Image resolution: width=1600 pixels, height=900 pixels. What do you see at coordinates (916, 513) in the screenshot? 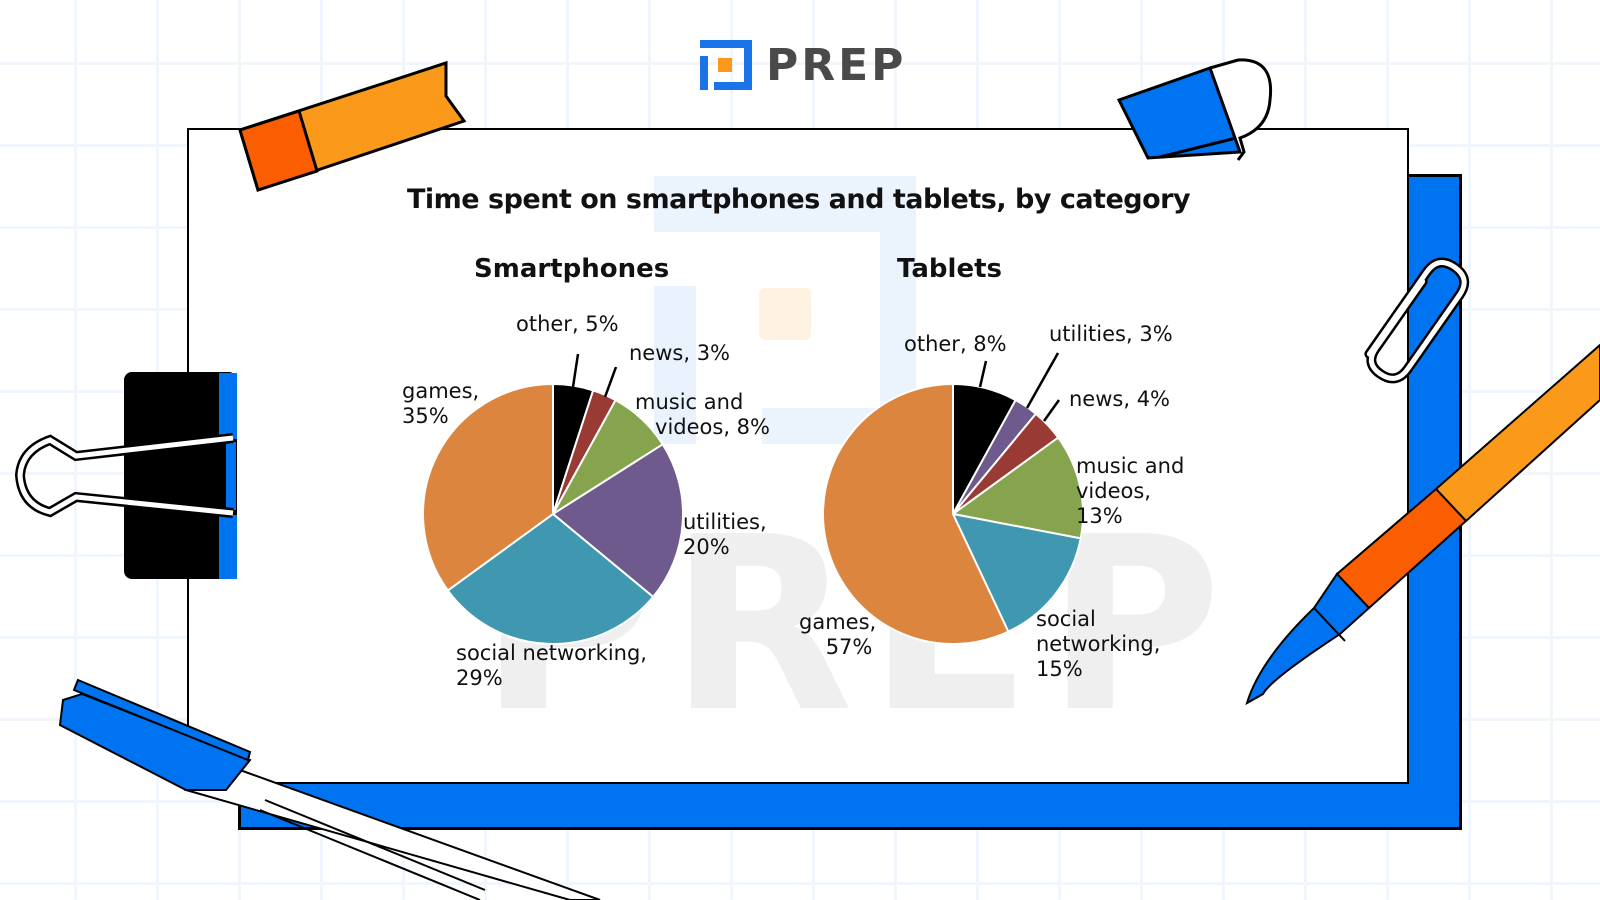
I see `tablets-slice-games` at bounding box center [916, 513].